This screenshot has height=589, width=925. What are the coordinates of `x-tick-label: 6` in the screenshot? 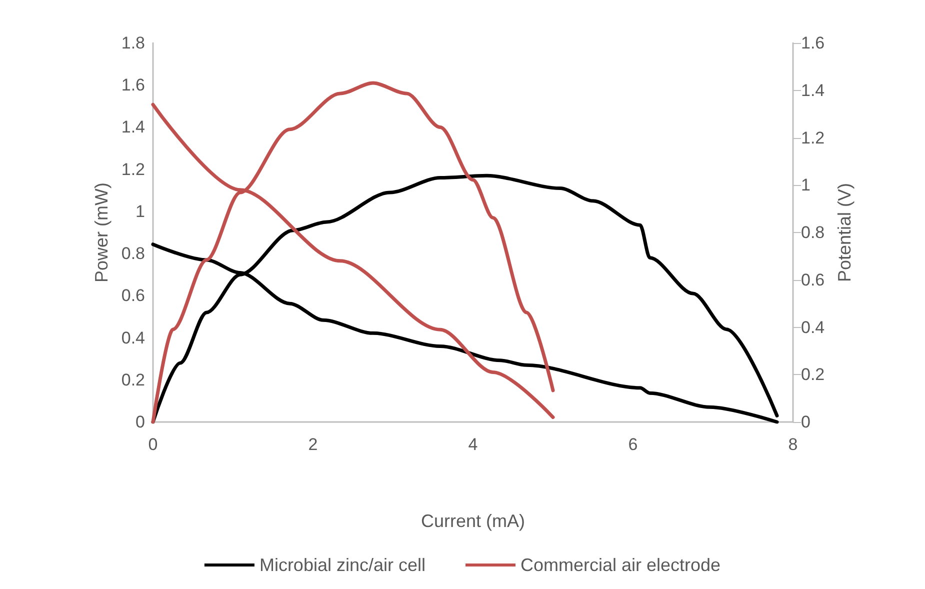 It's located at (633, 444).